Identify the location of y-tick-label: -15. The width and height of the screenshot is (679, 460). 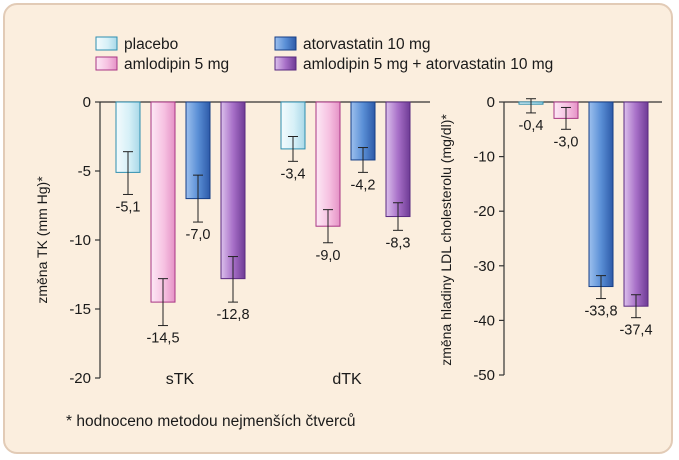
(80, 309).